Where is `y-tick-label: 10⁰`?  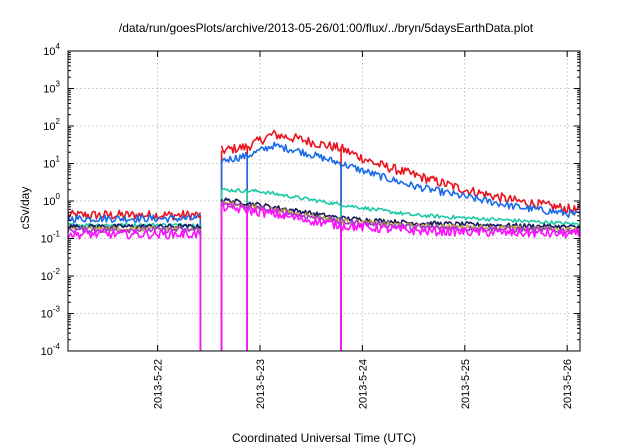
y-tick-label: 10⁰ is located at coordinates (51, 200).